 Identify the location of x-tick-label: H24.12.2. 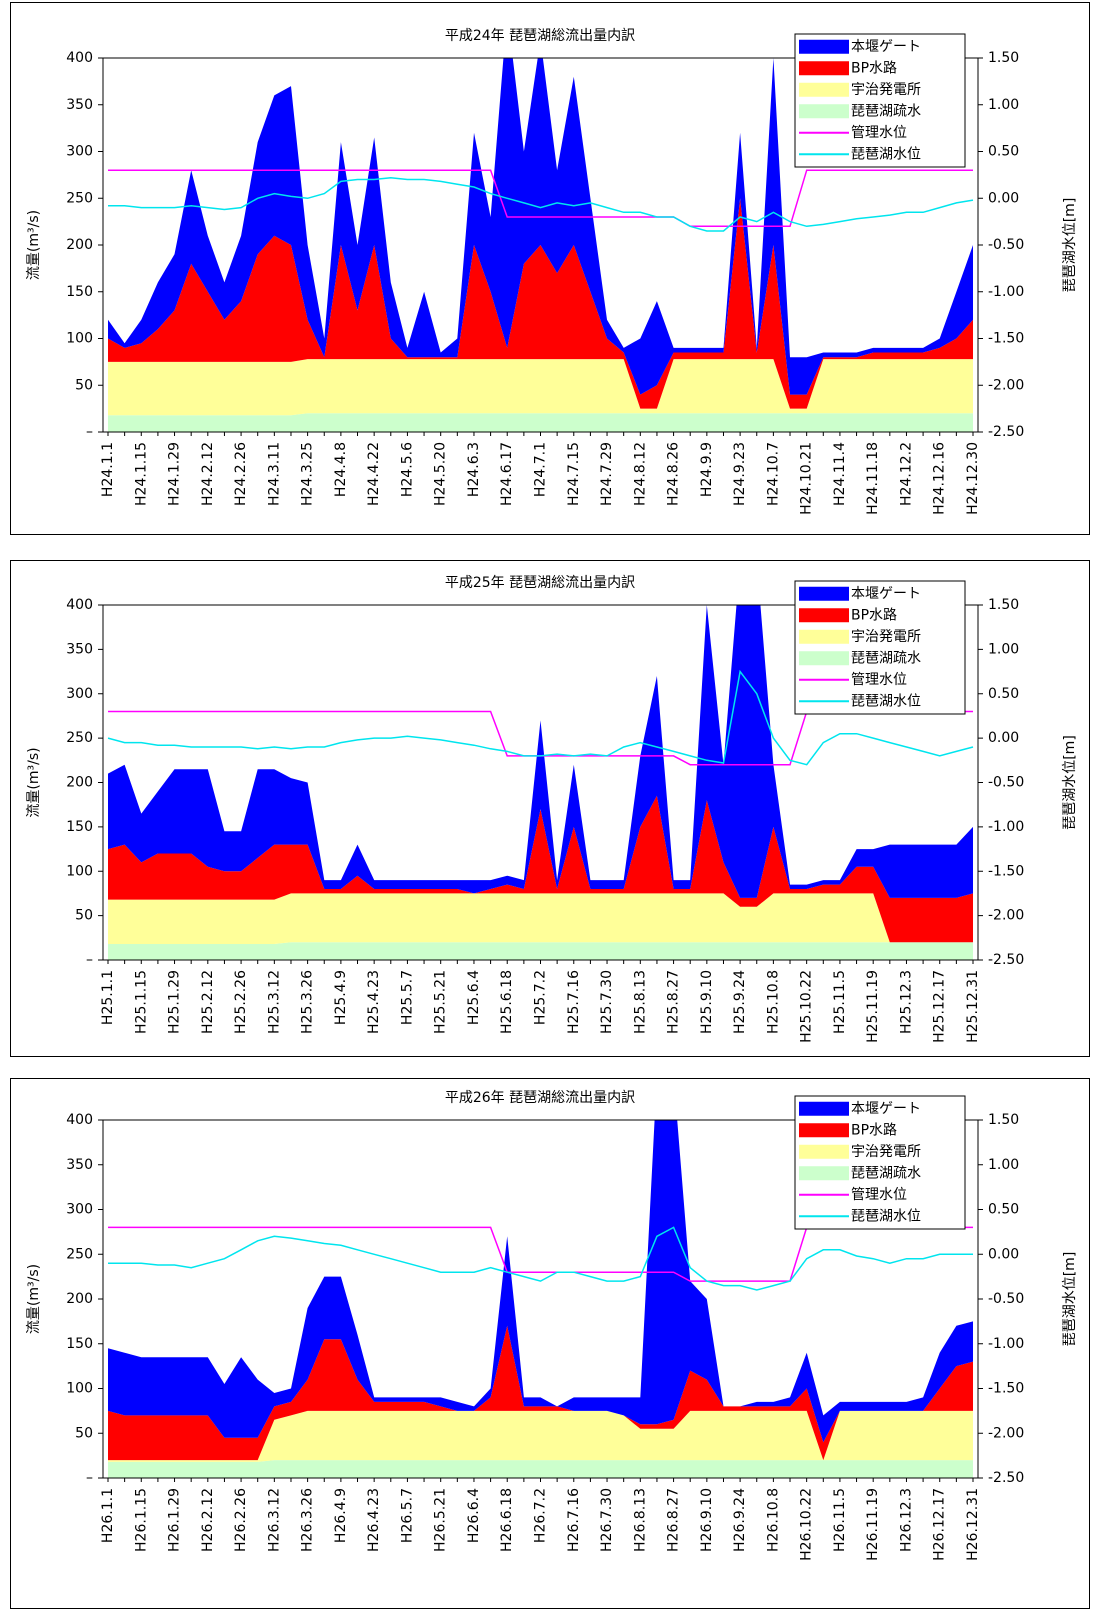
(906, 474).